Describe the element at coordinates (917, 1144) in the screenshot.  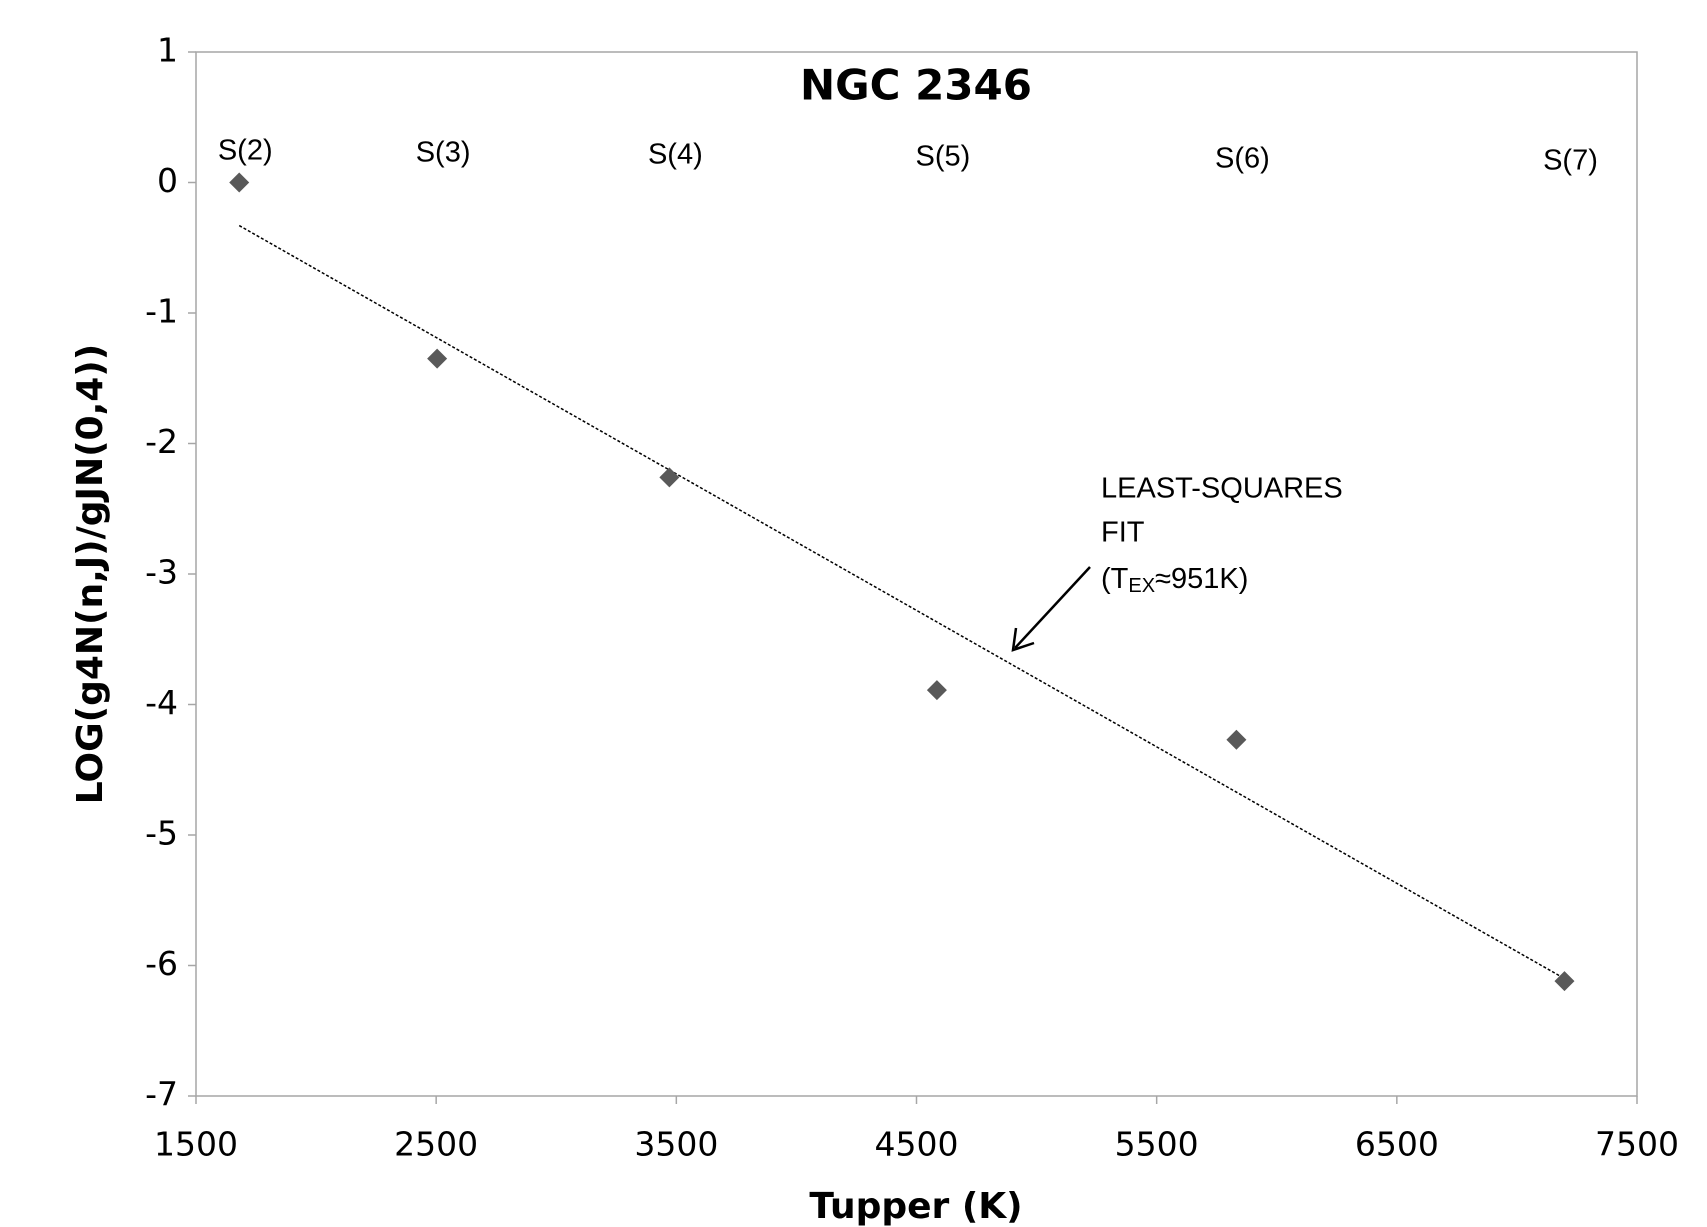
I see `x-tick-label: 4500` at that location.